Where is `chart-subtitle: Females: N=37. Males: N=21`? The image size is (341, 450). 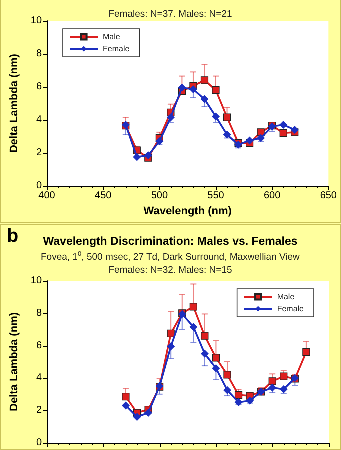
chart-subtitle: Females: N=37. Males: N=21 is located at coordinates (170, 14).